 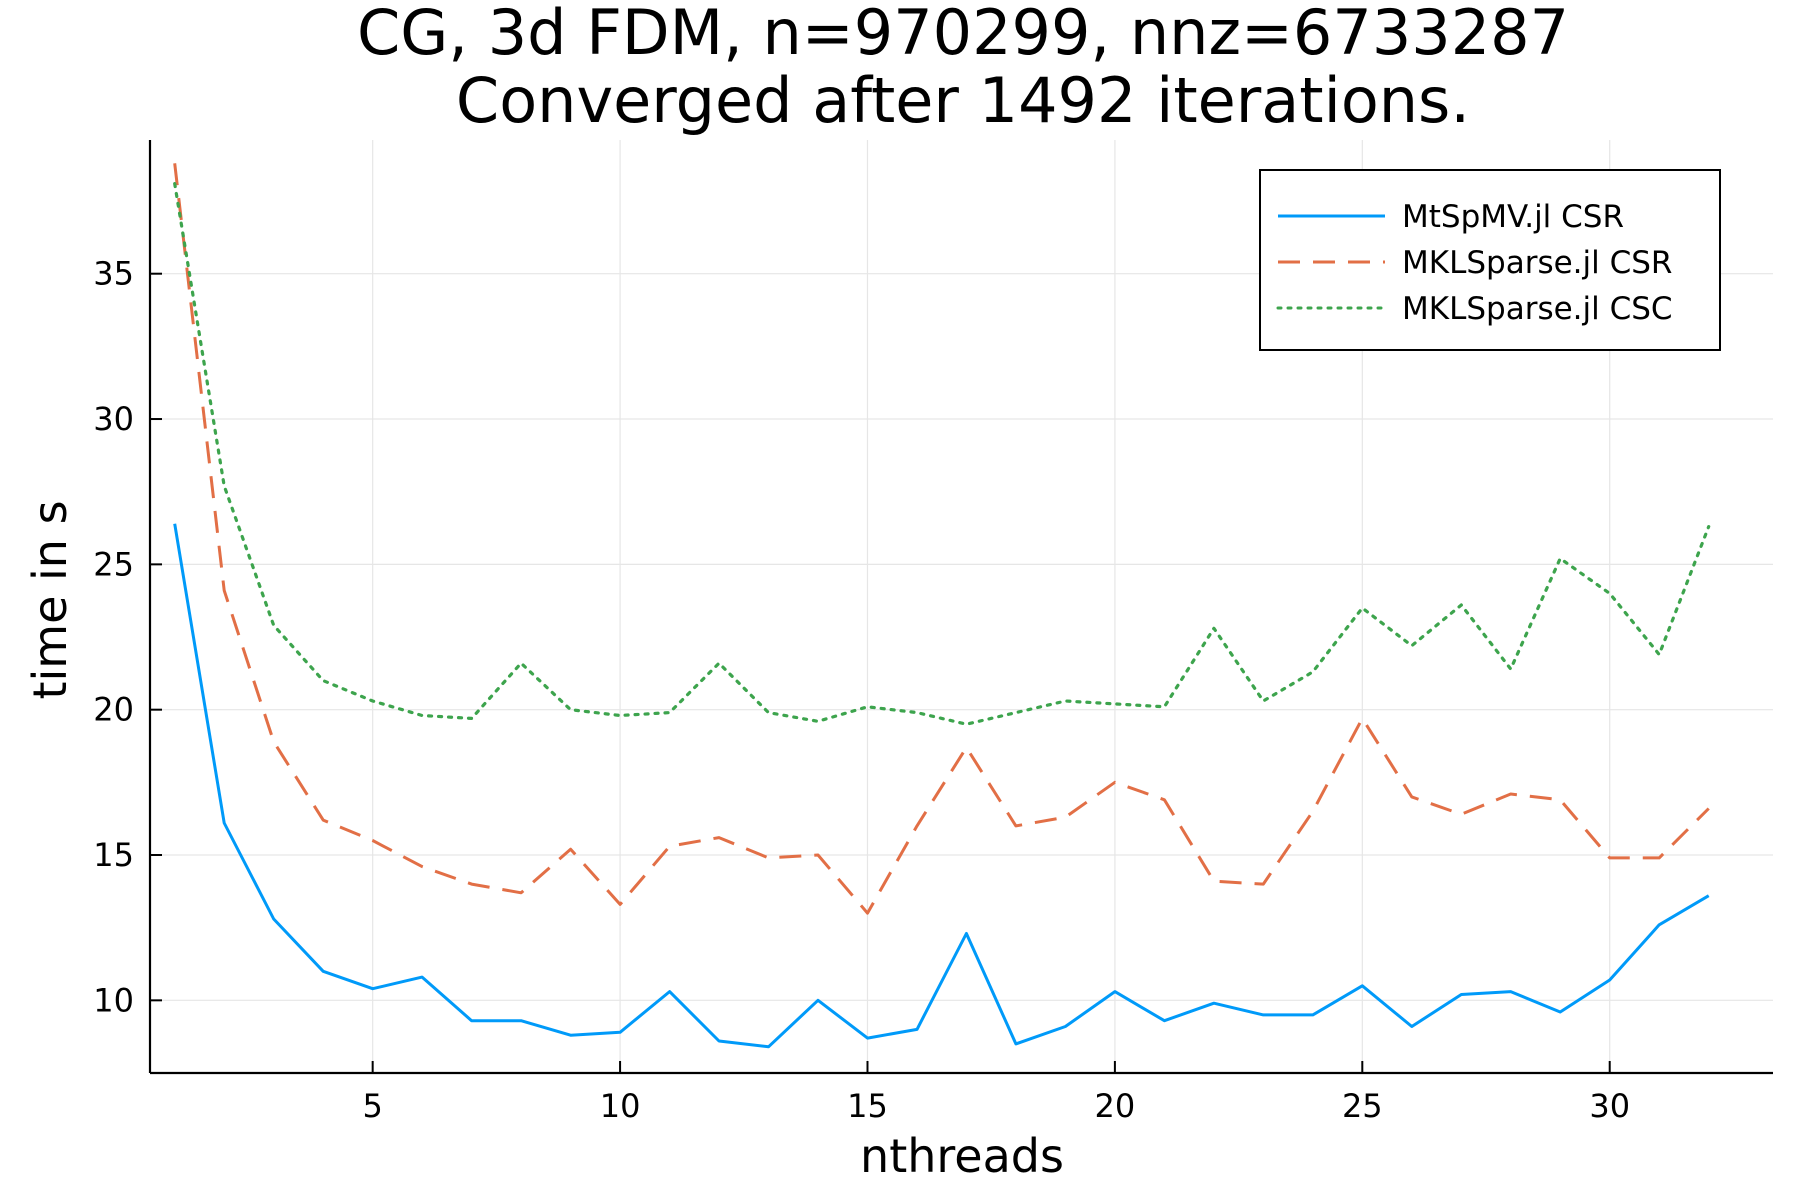 What do you see at coordinates (113, 419) in the screenshot?
I see `y-tick-label: 30` at bounding box center [113, 419].